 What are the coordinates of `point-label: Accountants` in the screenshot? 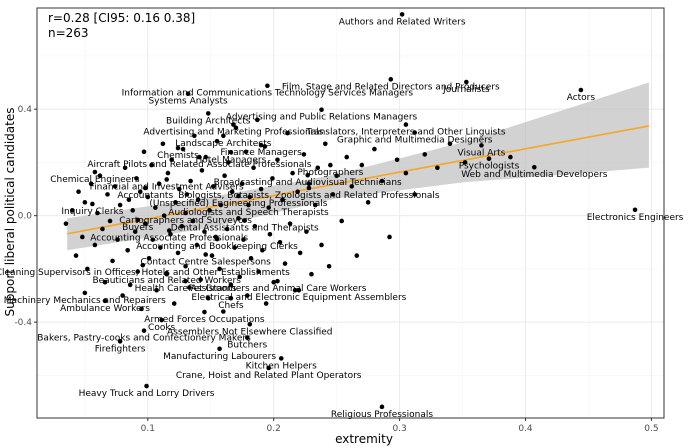 It's located at (145, 196).